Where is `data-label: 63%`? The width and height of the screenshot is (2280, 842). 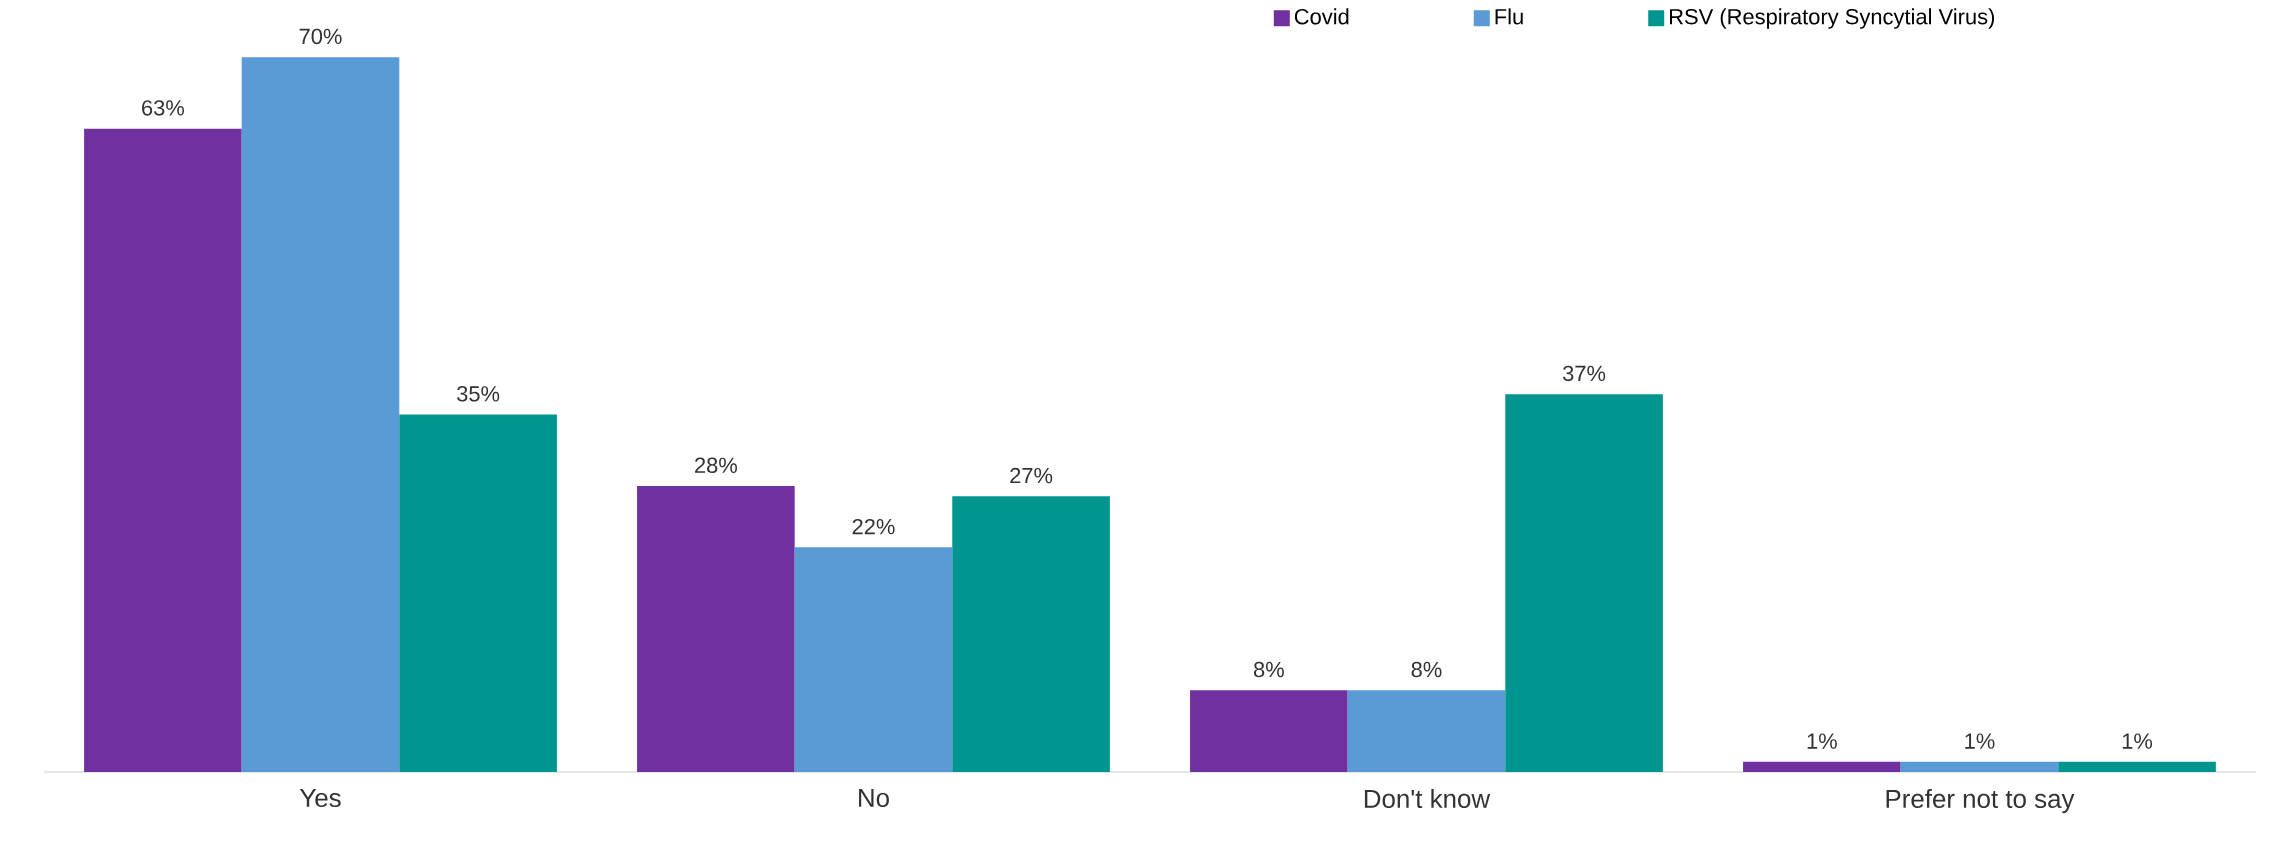
data-label: 63% is located at coordinates (163, 108).